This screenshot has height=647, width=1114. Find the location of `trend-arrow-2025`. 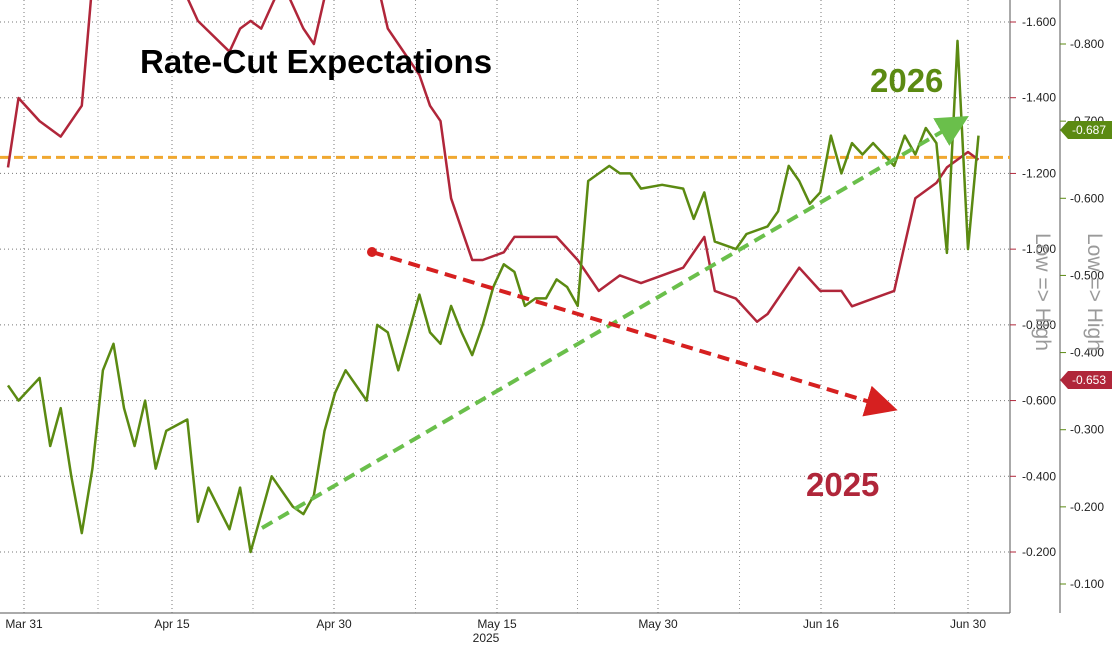

trend-arrow-2025 is located at coordinates (634, 333).